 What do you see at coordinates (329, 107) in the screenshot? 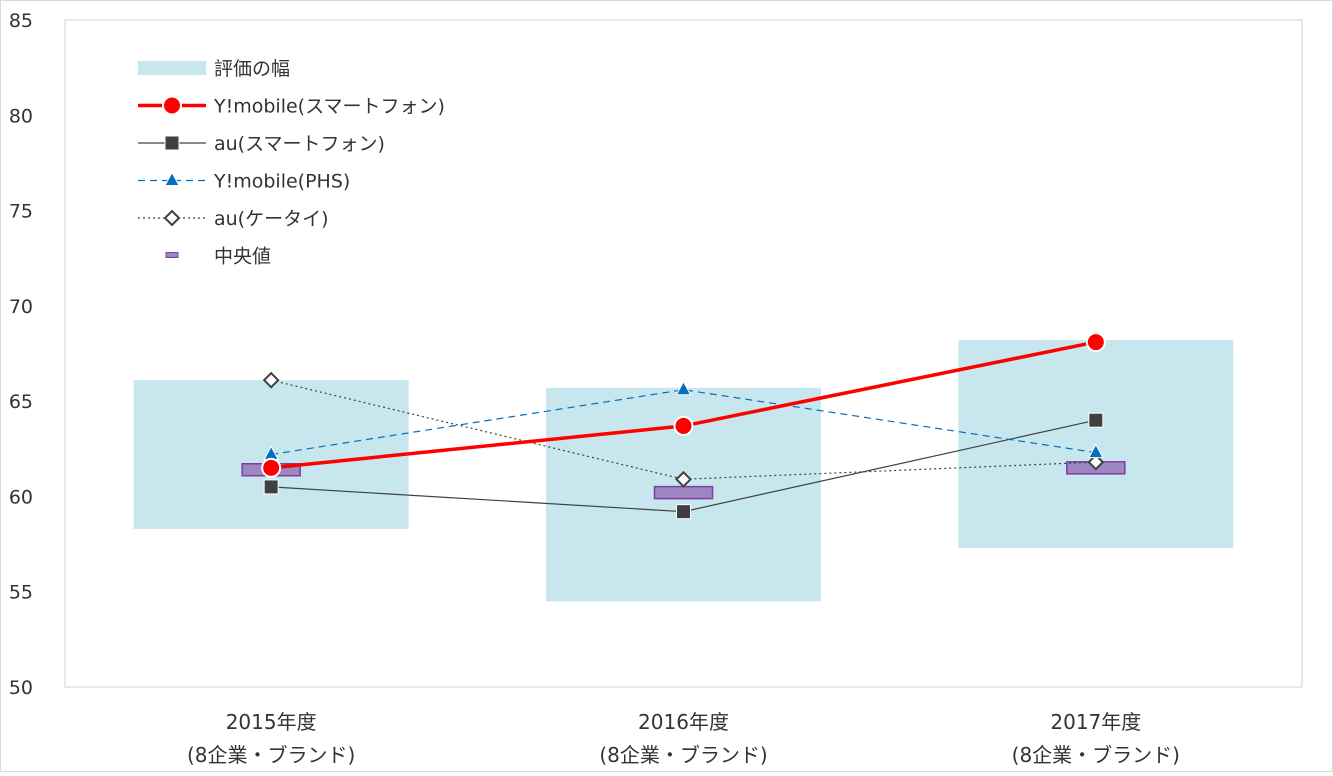
I see `legend-label: Y!mobile(スマートフォン)` at bounding box center [329, 107].